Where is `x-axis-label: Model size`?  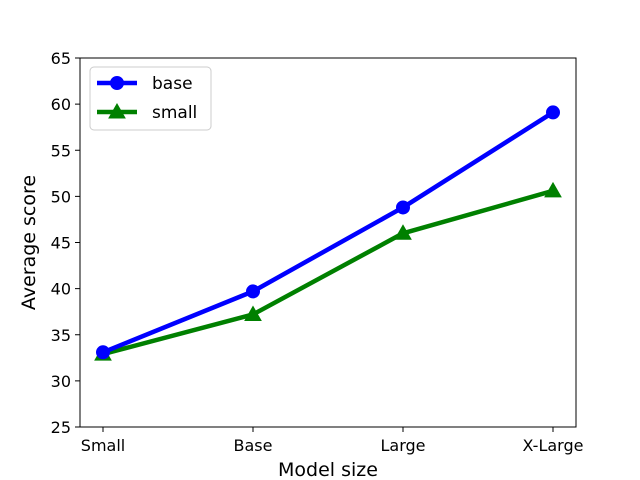
x-axis-label: Model size is located at coordinates (328, 469).